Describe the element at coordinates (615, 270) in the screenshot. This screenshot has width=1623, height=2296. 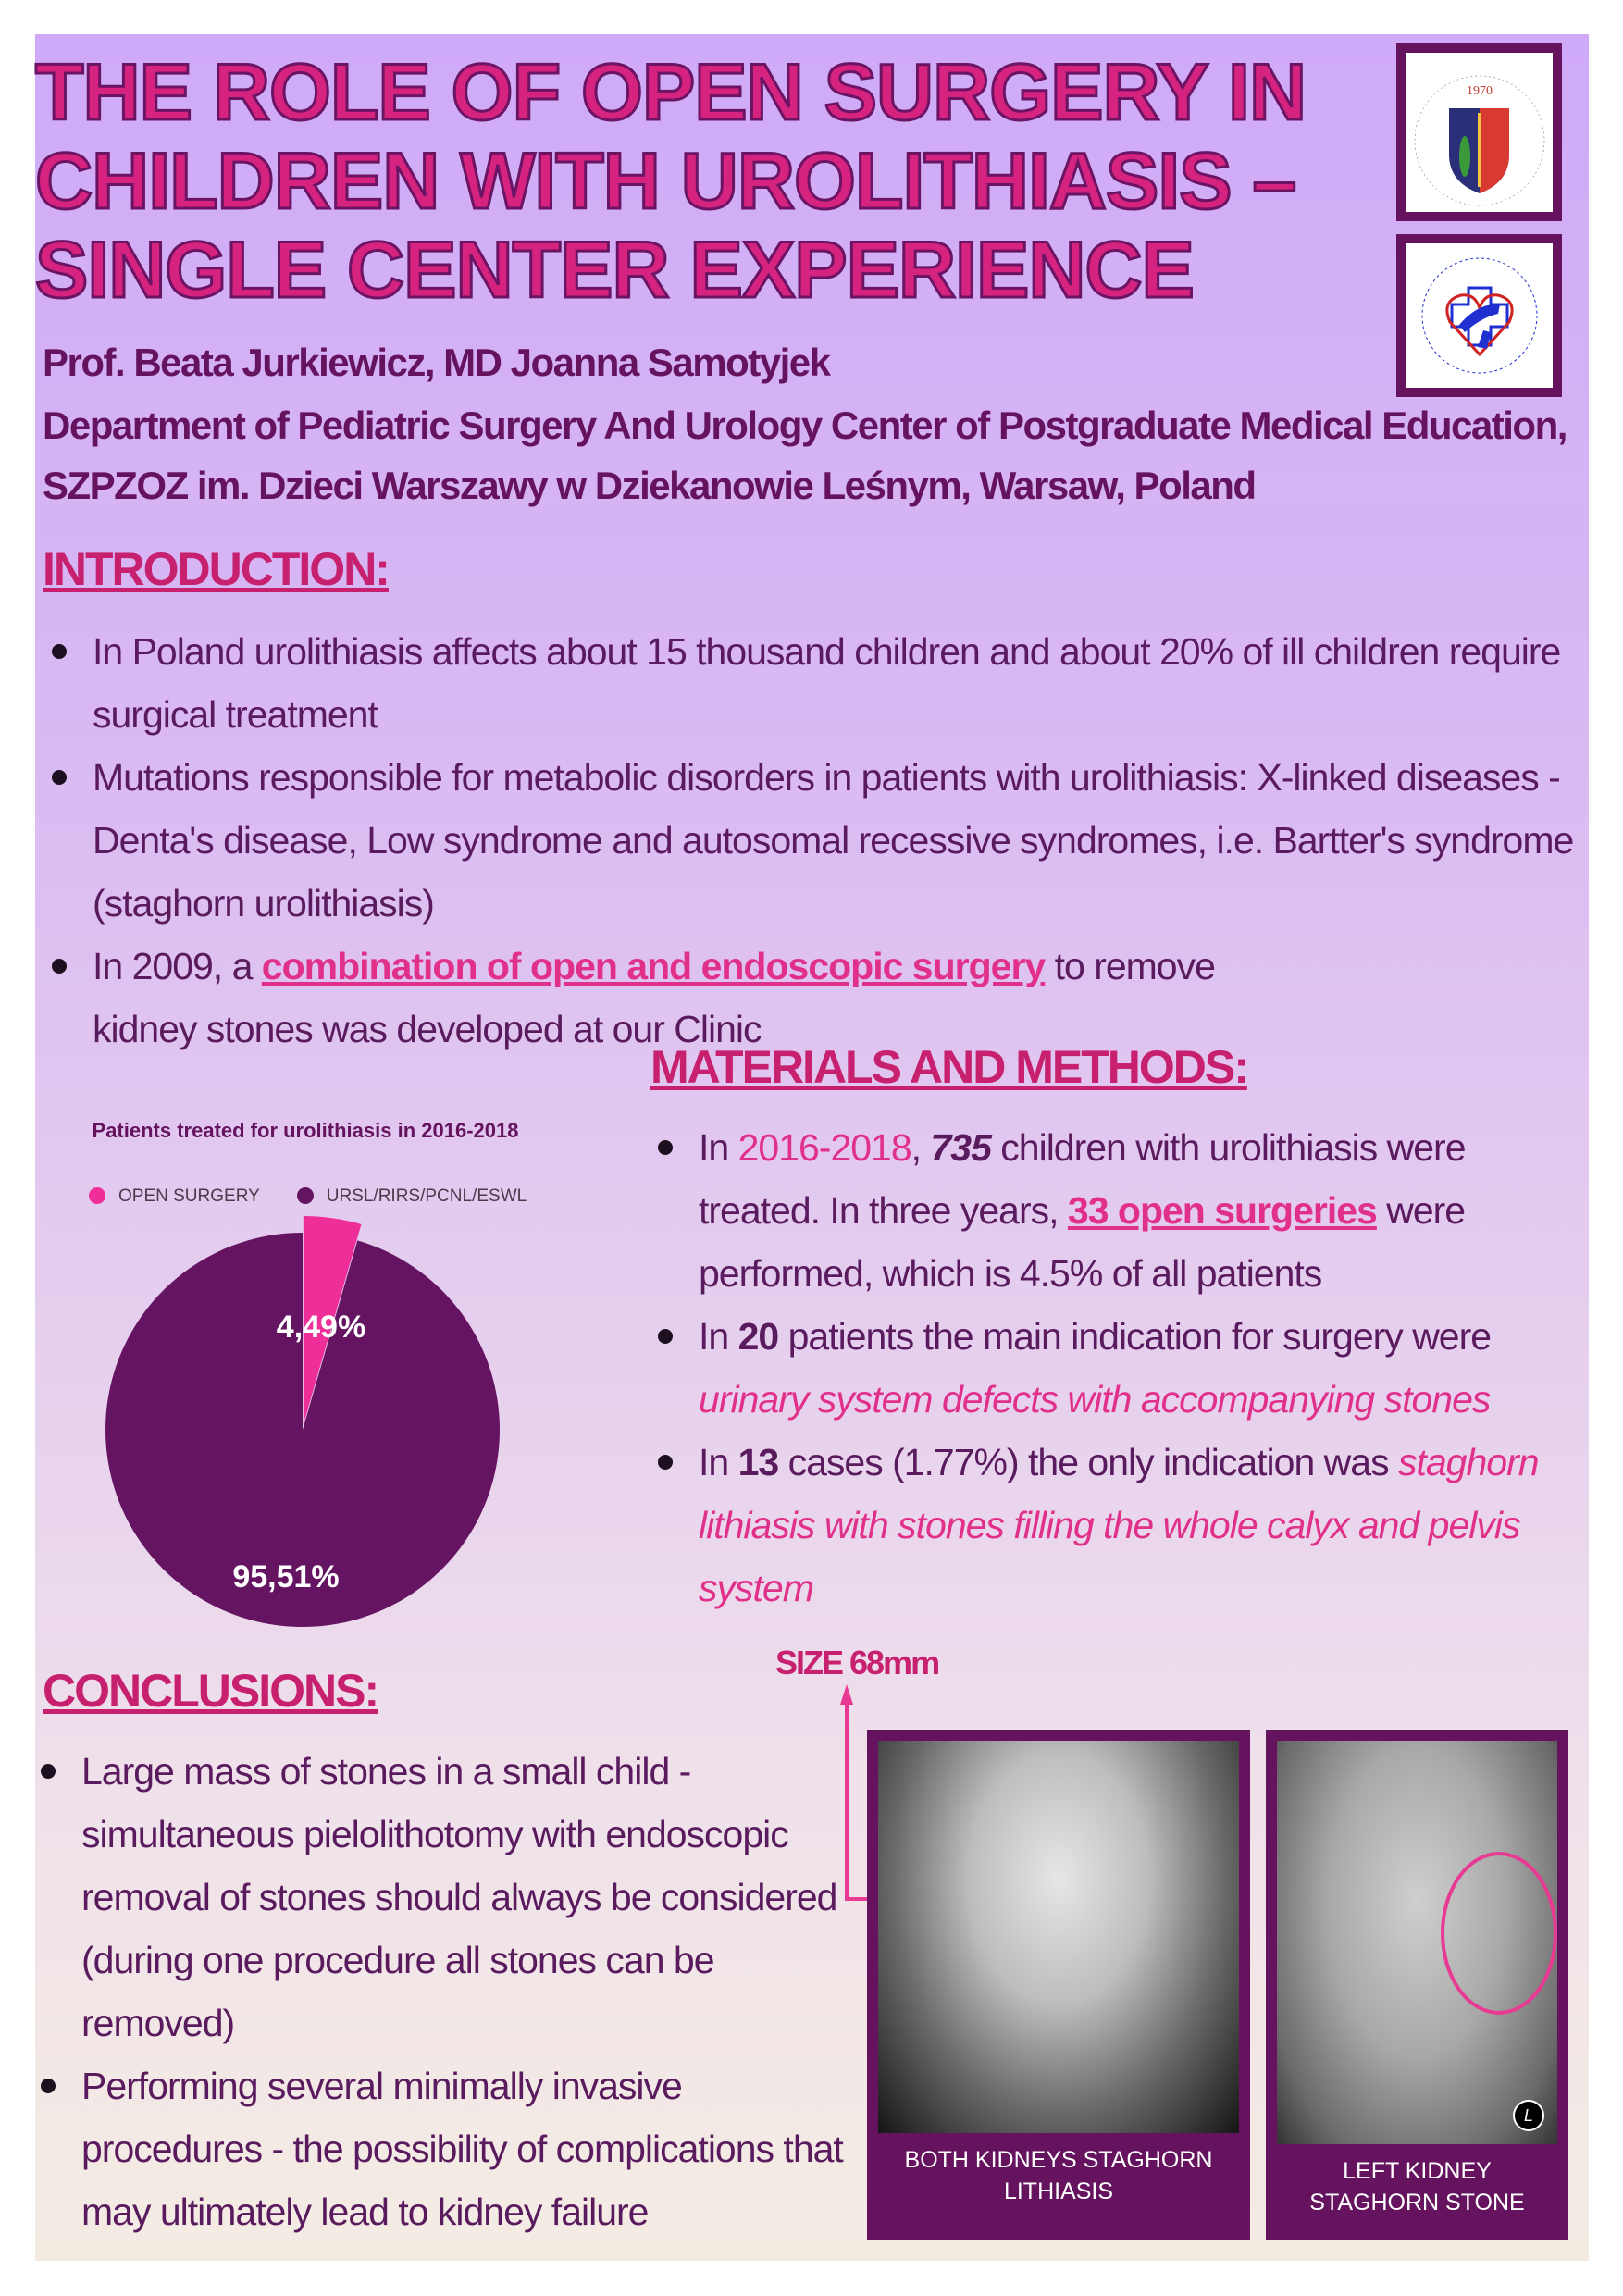
I see `title-line: SINGLE CENTER EXPERIENCE` at that location.